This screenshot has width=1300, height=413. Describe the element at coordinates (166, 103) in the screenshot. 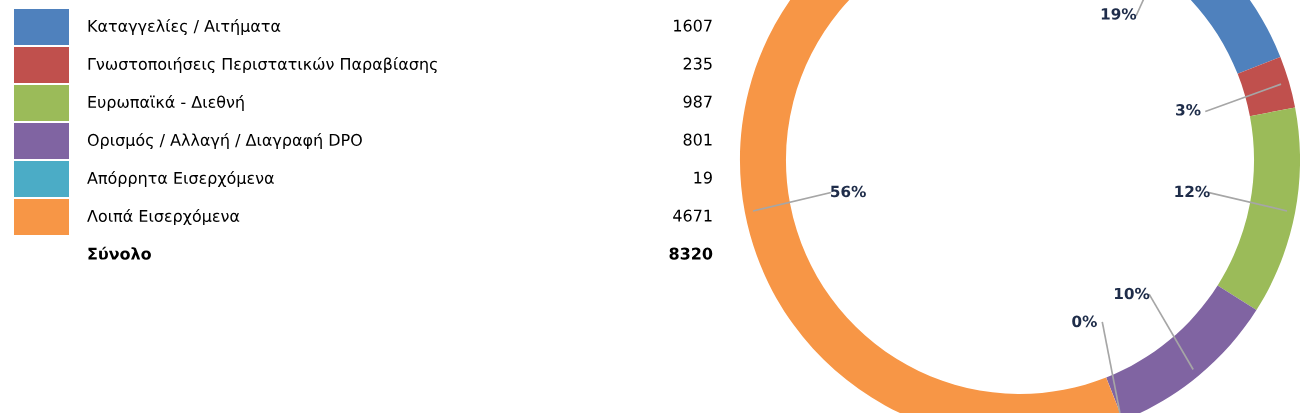

I see `legend-label: Ευρωπαϊκά - Διεθνή` at that location.